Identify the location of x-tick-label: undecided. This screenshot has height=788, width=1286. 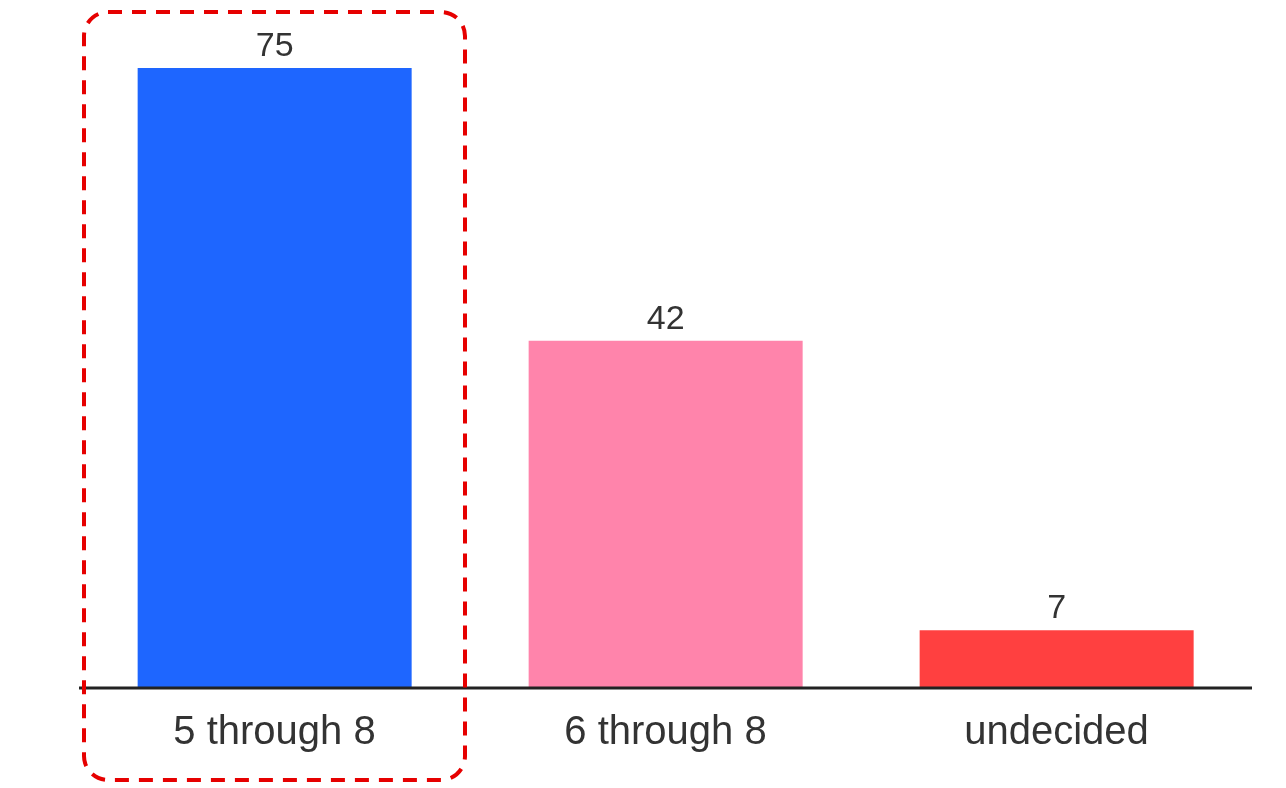
(1056, 730).